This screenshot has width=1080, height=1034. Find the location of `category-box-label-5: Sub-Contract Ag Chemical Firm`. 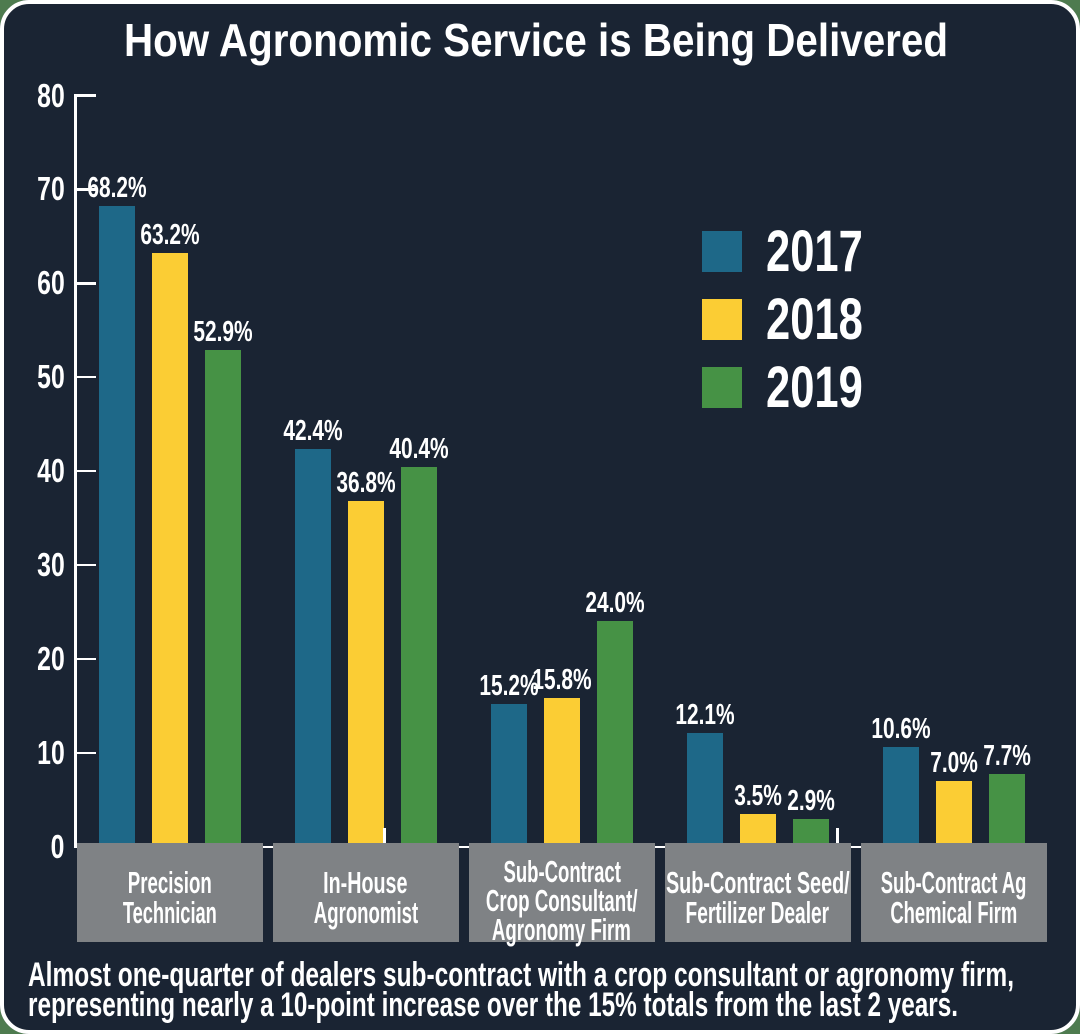

category-box-label-5: Sub-Contract Ag Chemical Firm is located at coordinates (953, 897).